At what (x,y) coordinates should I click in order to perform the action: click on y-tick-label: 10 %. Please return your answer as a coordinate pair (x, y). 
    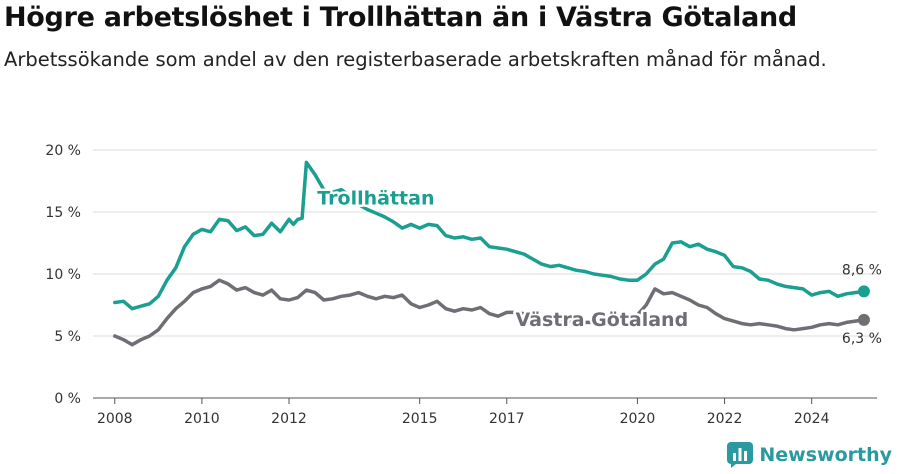
    Looking at the image, I should click on (63, 275).